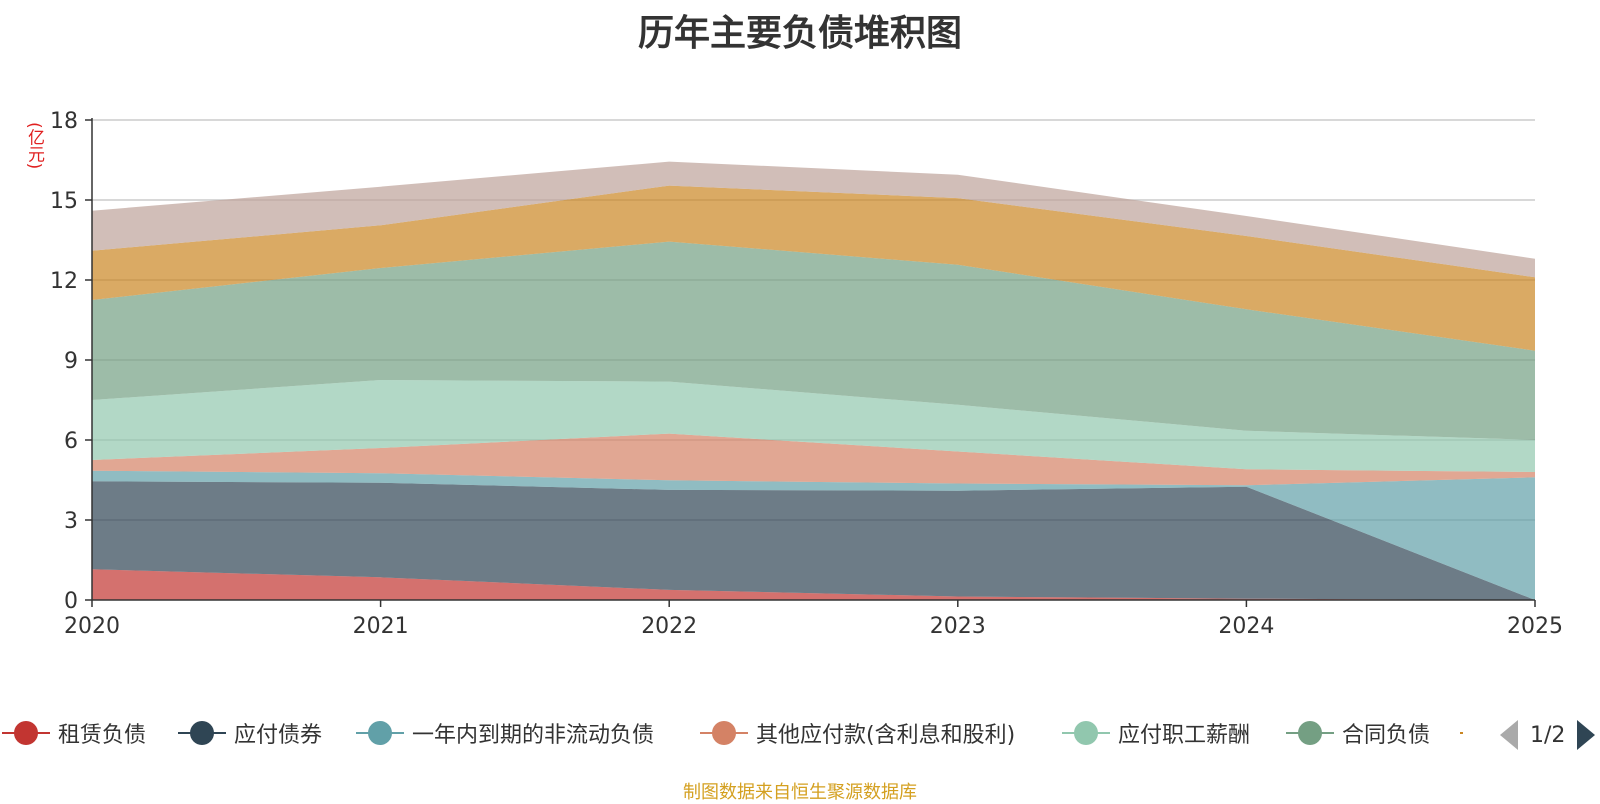  What do you see at coordinates (1586, 735) in the screenshot?
I see `legend-next-page-icon` at bounding box center [1586, 735].